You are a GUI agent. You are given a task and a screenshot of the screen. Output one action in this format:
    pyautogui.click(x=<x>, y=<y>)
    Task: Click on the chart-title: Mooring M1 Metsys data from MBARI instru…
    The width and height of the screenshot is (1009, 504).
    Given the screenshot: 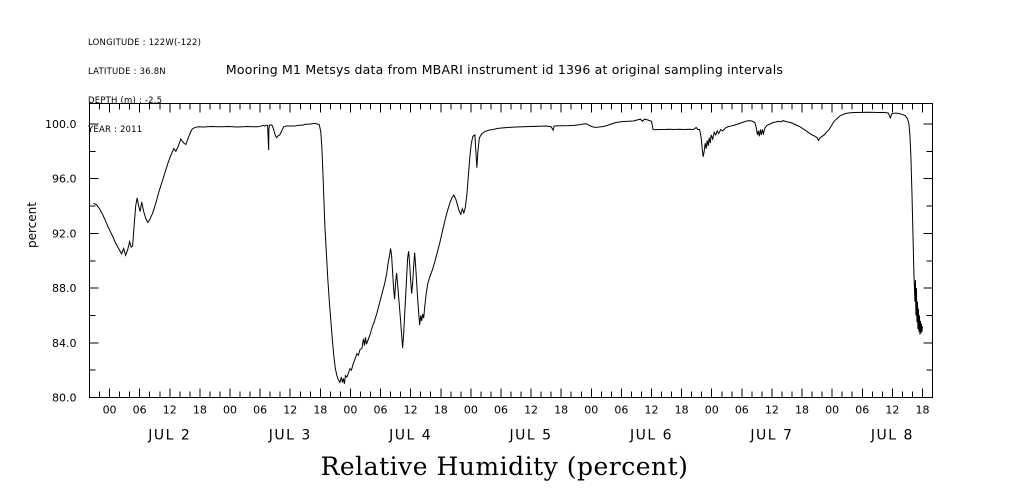 What is the action you would take?
    pyautogui.click(x=504, y=69)
    